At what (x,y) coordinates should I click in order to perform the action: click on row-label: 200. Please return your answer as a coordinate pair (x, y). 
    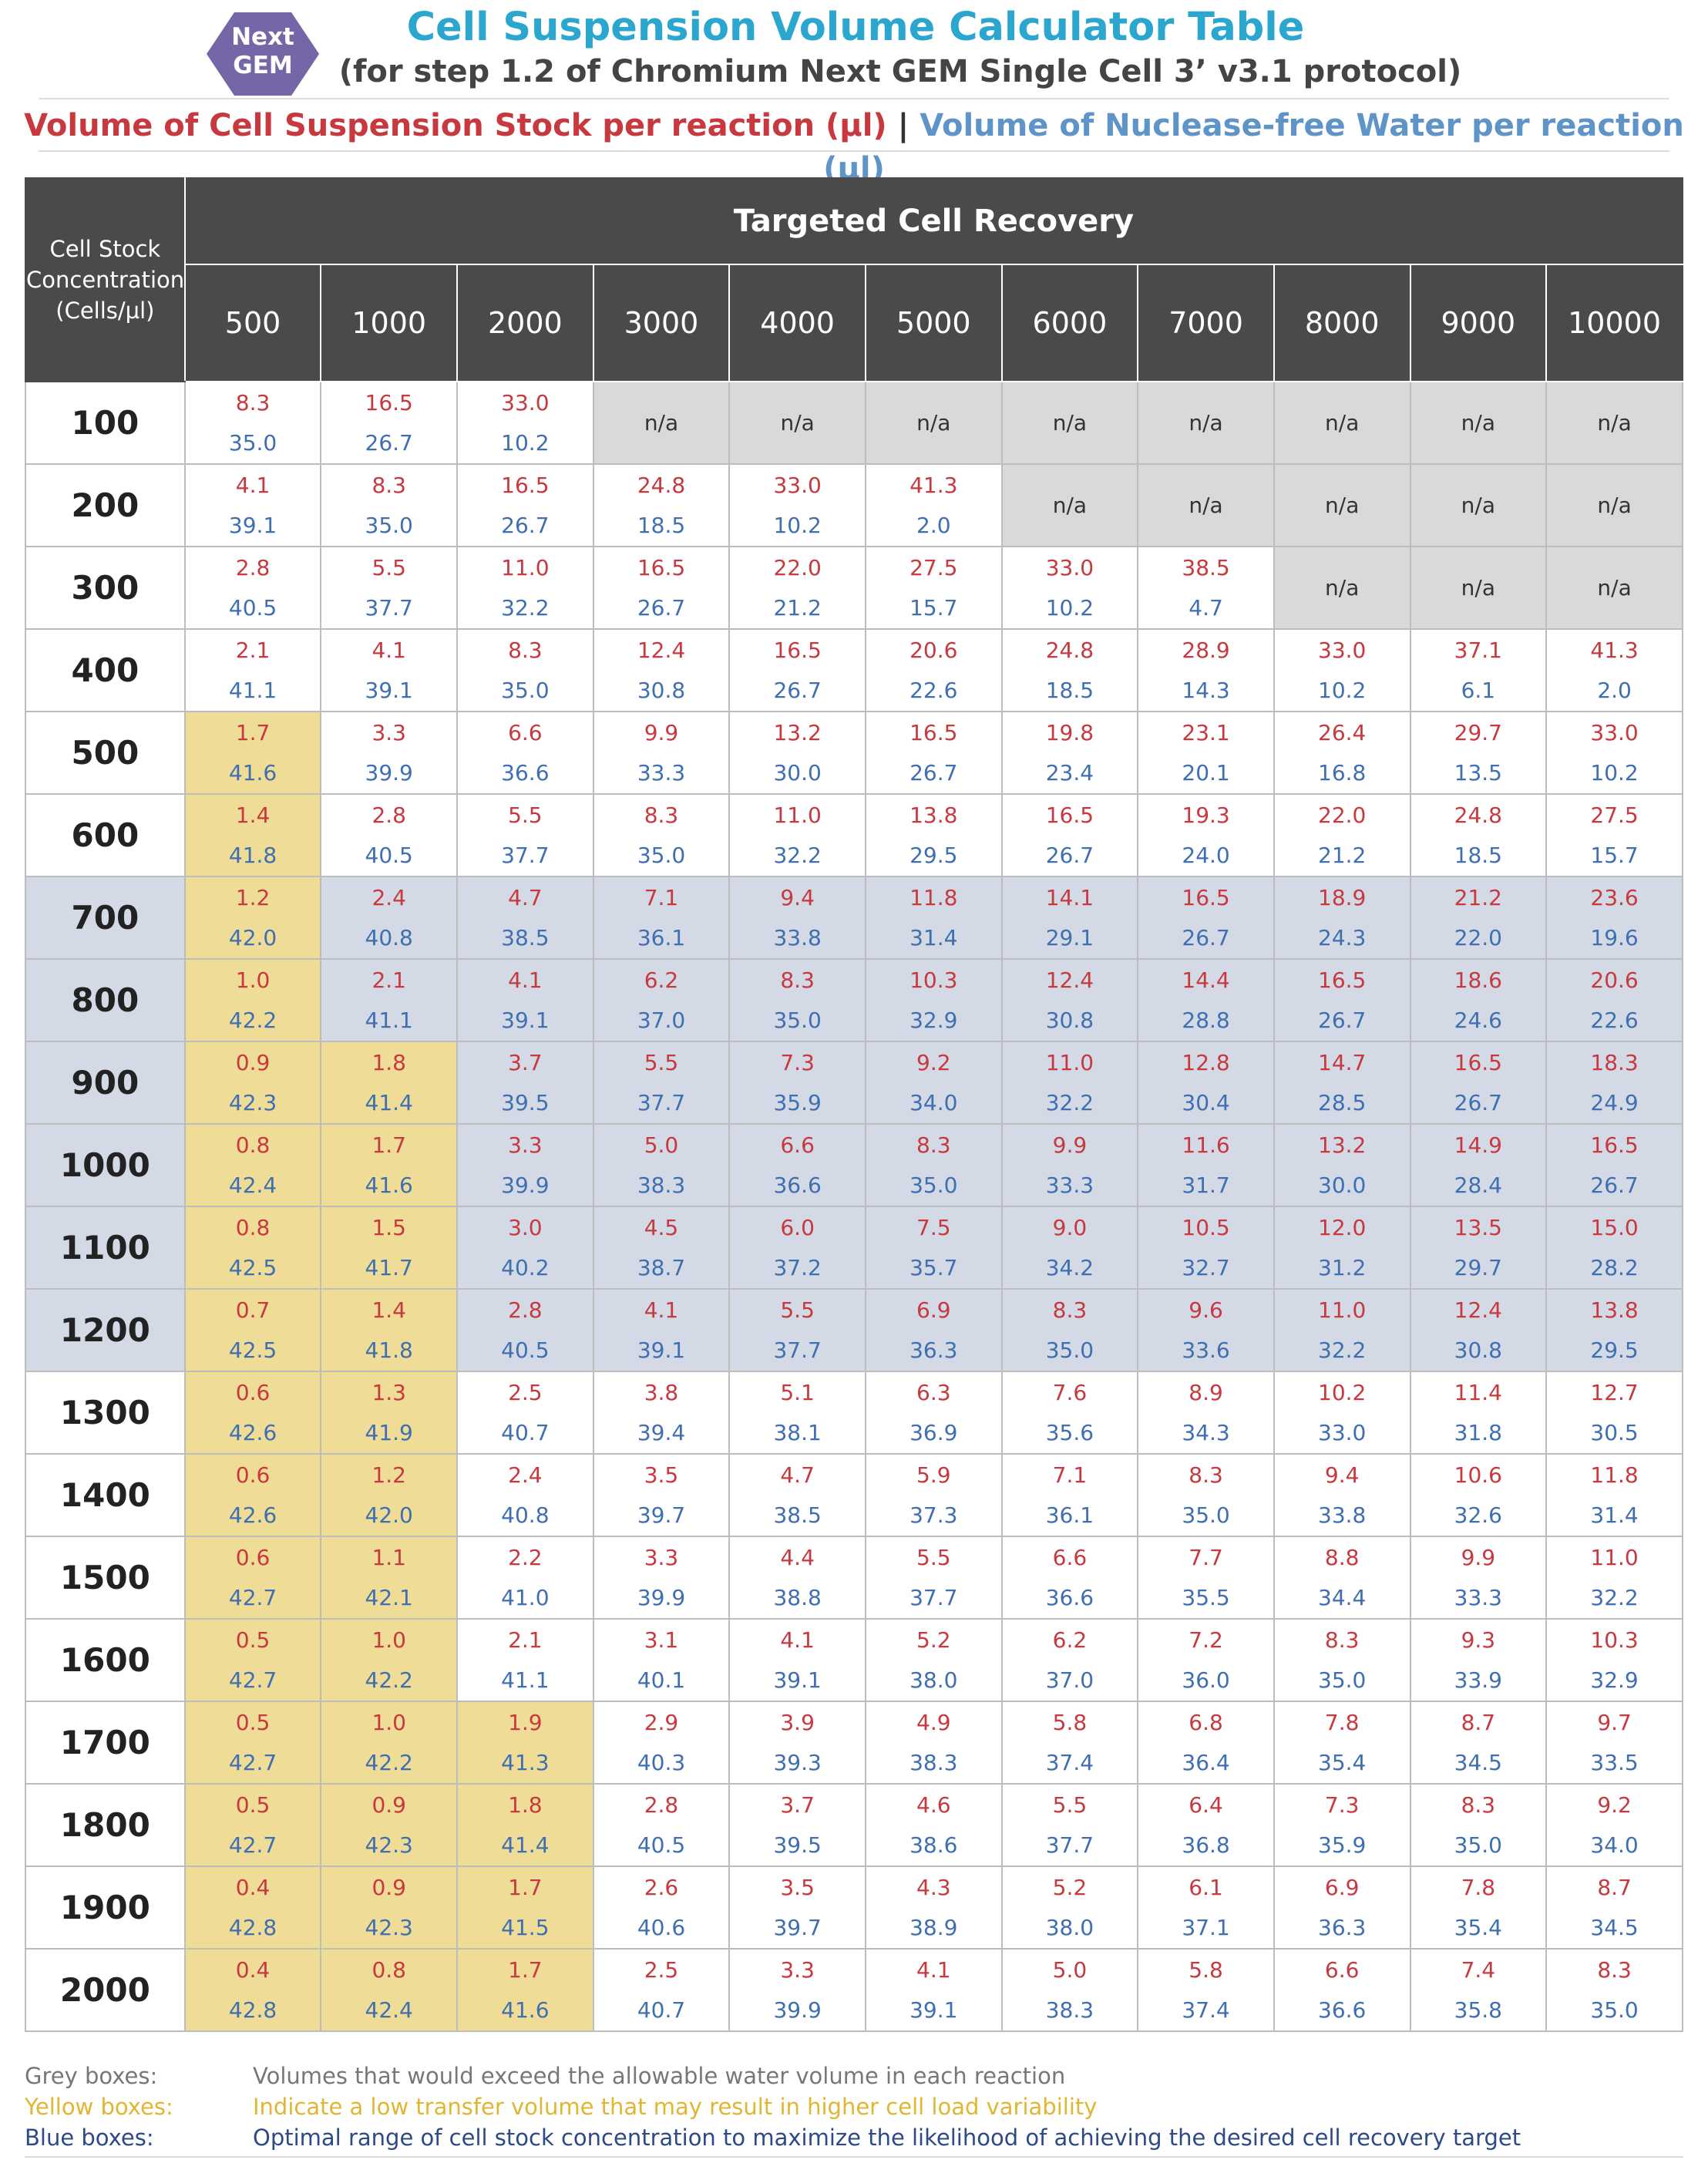
    Looking at the image, I should click on (105, 505).